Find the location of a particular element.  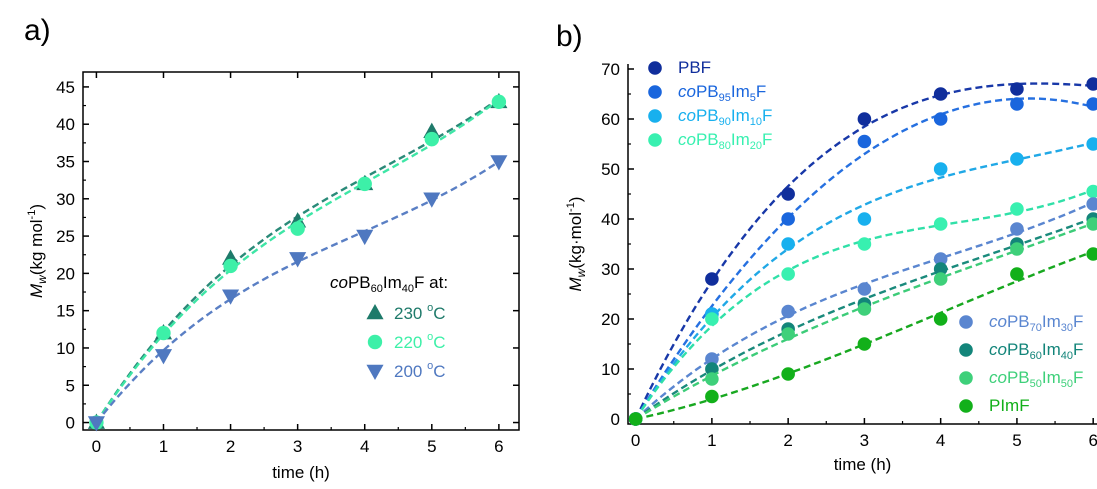

y-axis-label: Mw(kg mol-1) is located at coordinates (37, 251).